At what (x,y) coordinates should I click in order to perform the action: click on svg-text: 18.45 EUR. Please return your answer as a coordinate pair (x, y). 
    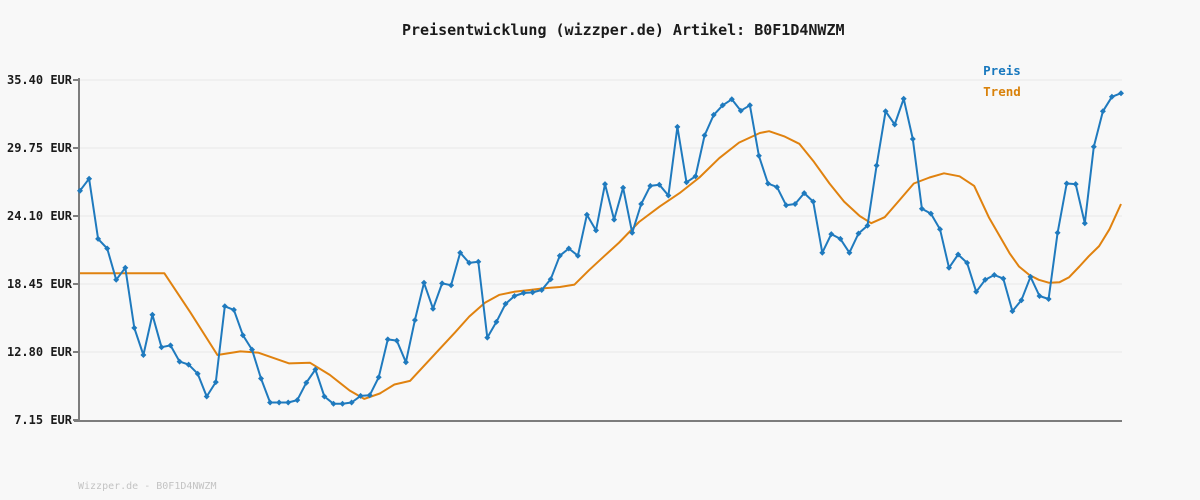
    Looking at the image, I should click on (40, 284).